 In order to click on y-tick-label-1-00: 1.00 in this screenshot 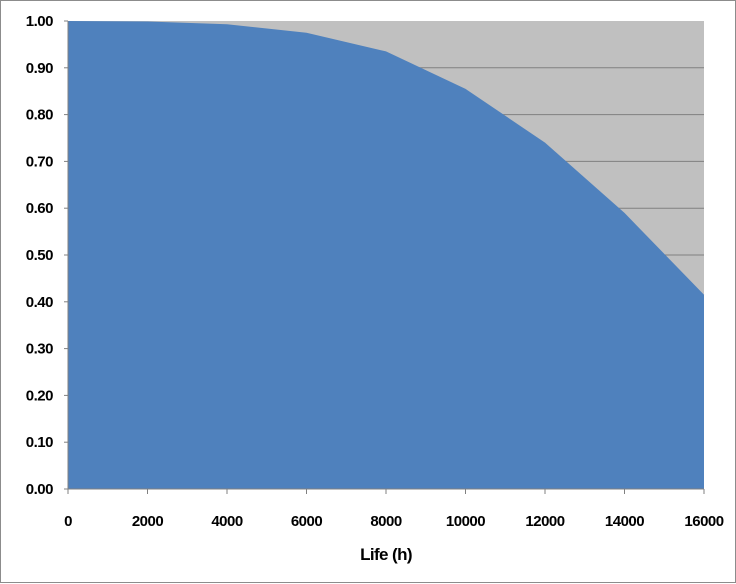, I will do `click(39, 21)`.